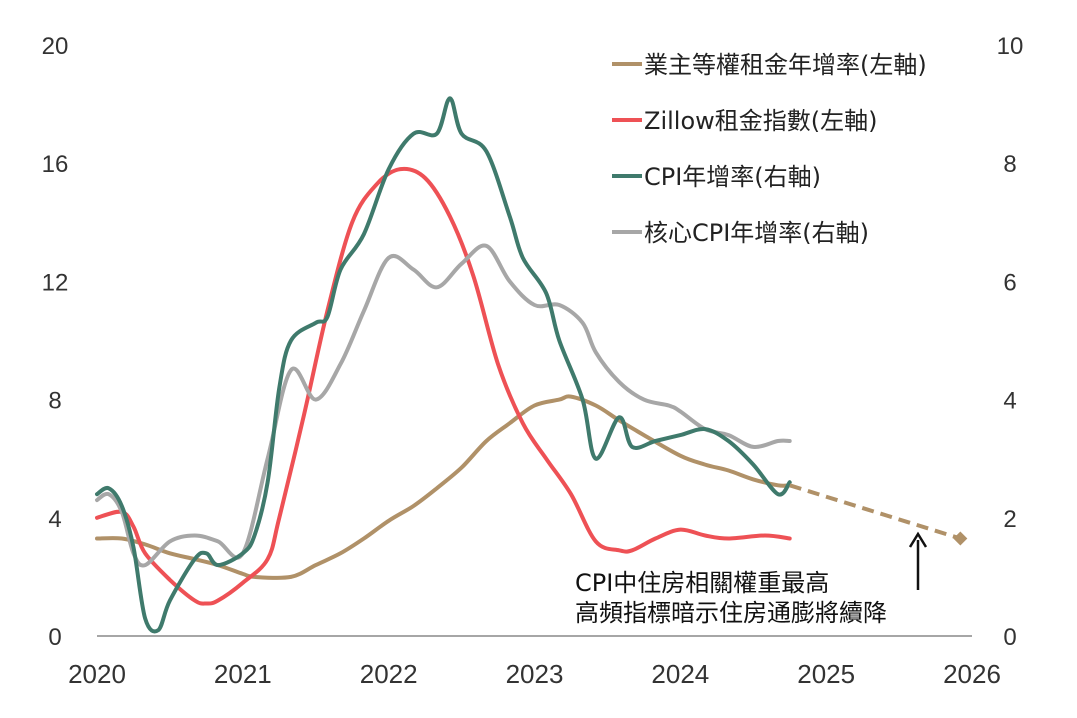  What do you see at coordinates (960, 538) in the screenshot?
I see `series-oer-projection-marker` at bounding box center [960, 538].